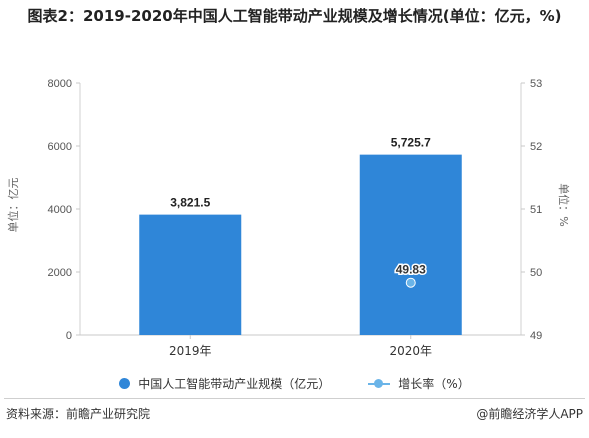 This screenshot has width=589, height=438. I want to click on y-right-tick-label: 51, so click(536, 210).